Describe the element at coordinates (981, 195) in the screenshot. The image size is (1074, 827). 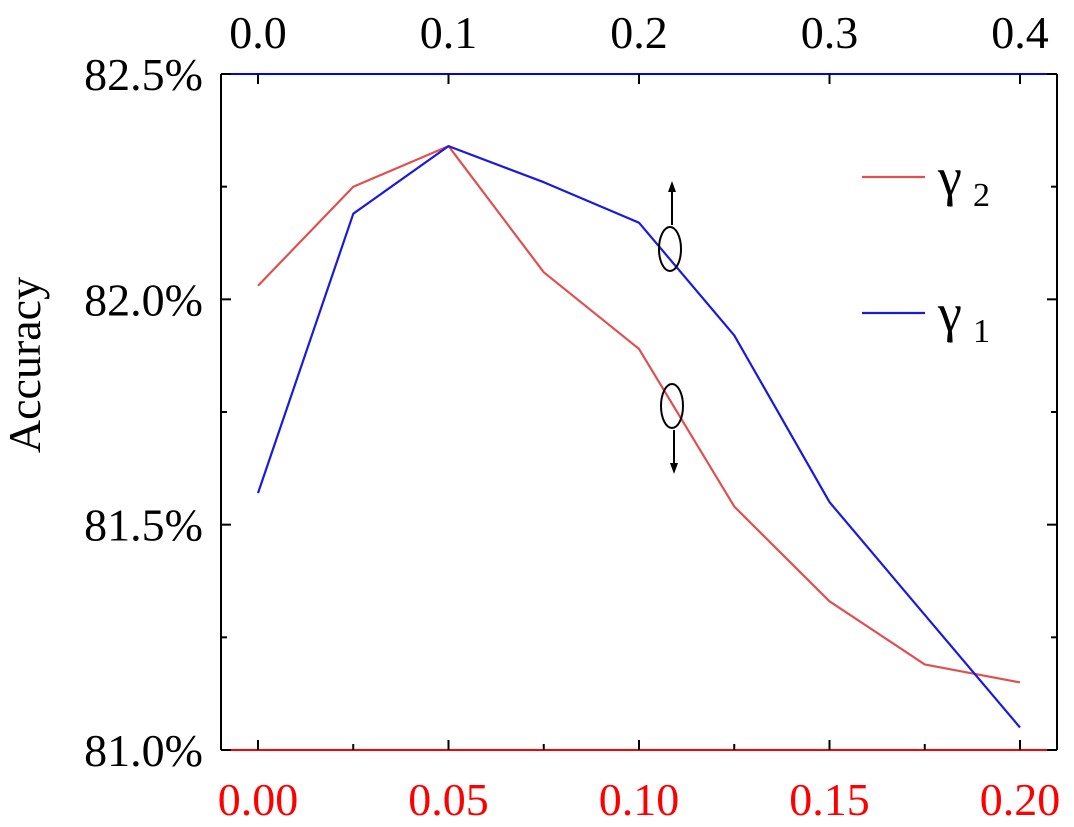
I see `legend-subscript-γ2: 2` at that location.